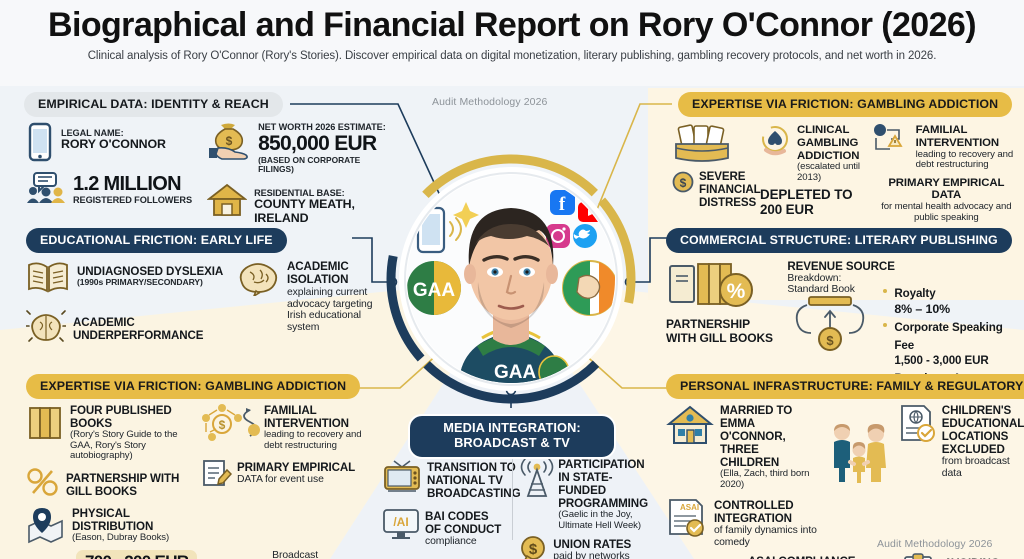 Image resolution: width=1024 pixels, height=559 pixels. What do you see at coordinates (123, 485) in the screenshot?
I see `partnership-gill-title: PARTNERSHIP WITH GILL BOOKS` at bounding box center [123, 485].